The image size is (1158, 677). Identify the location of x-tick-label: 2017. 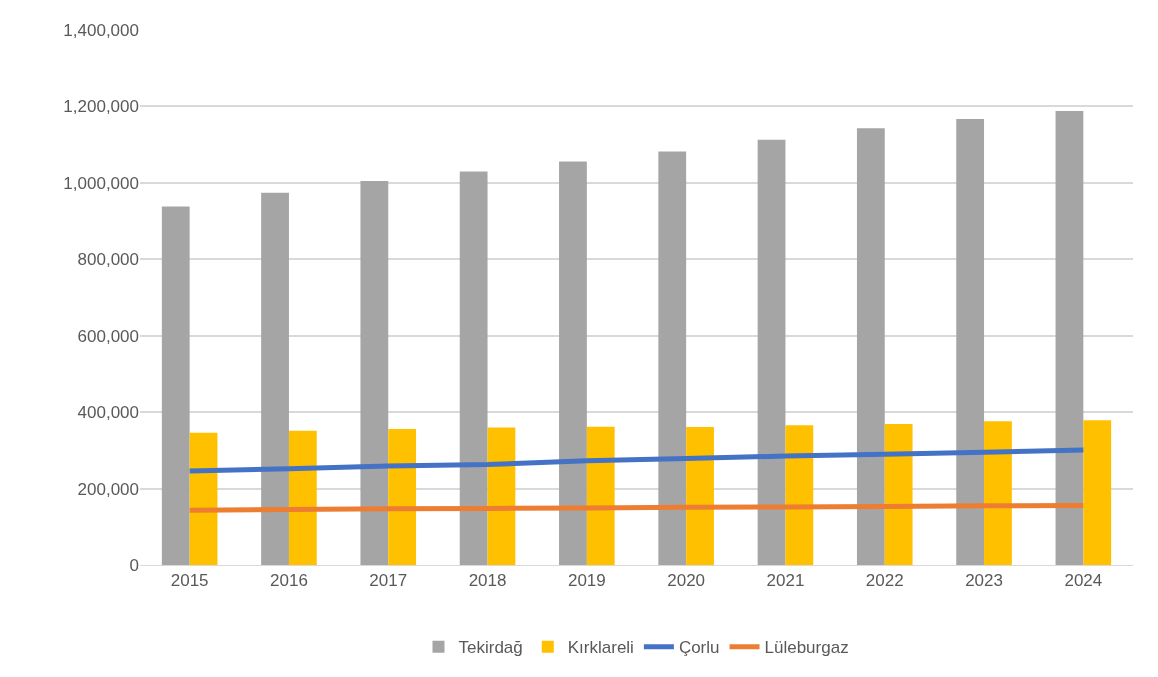
(388, 581).